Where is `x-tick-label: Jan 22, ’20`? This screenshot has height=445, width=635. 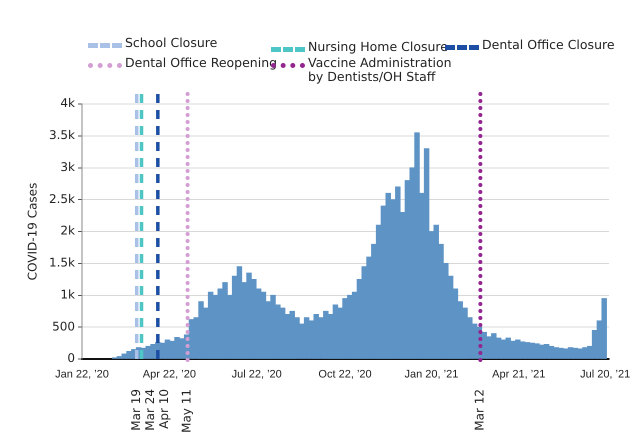 x-tick-label: Jan 22, ’20 is located at coordinates (82, 374).